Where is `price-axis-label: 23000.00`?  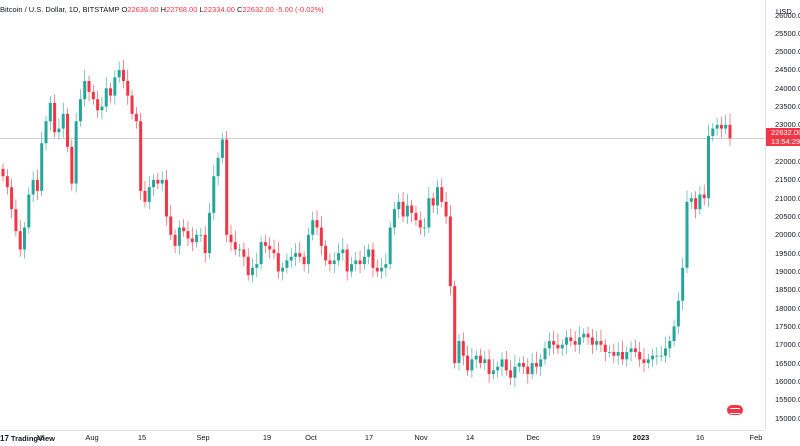
price-axis-label: 23000.00 is located at coordinates (787, 125).